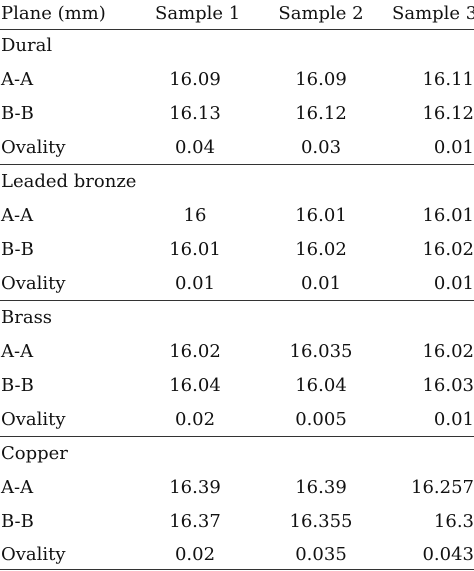  What do you see at coordinates (442, 487) in the screenshot?
I see `sample-3-value: 16.257` at bounding box center [442, 487].